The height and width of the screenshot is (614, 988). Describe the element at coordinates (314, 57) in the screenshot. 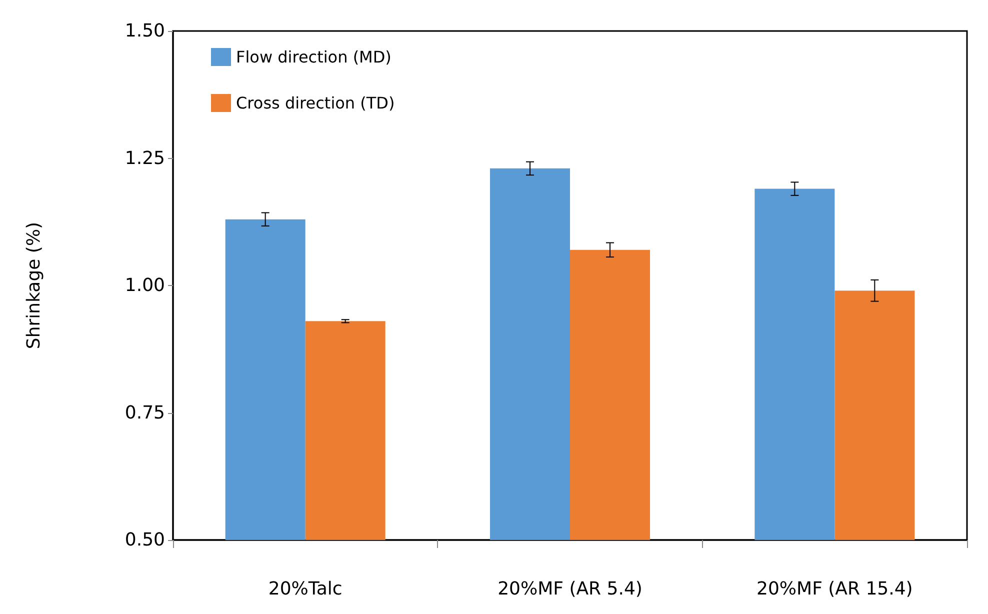

I see `legend-label: Flow direction (MD)` at that location.